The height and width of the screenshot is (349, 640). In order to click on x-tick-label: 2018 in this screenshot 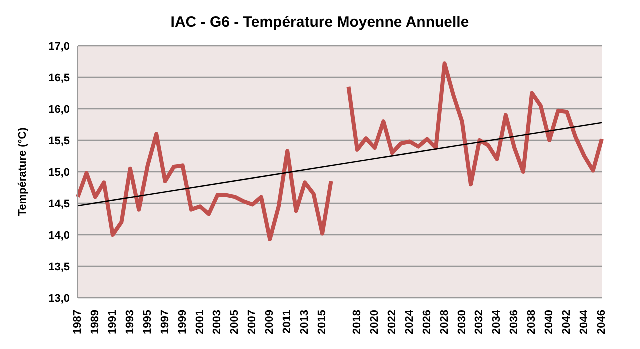, I will do `click(357, 322)`.